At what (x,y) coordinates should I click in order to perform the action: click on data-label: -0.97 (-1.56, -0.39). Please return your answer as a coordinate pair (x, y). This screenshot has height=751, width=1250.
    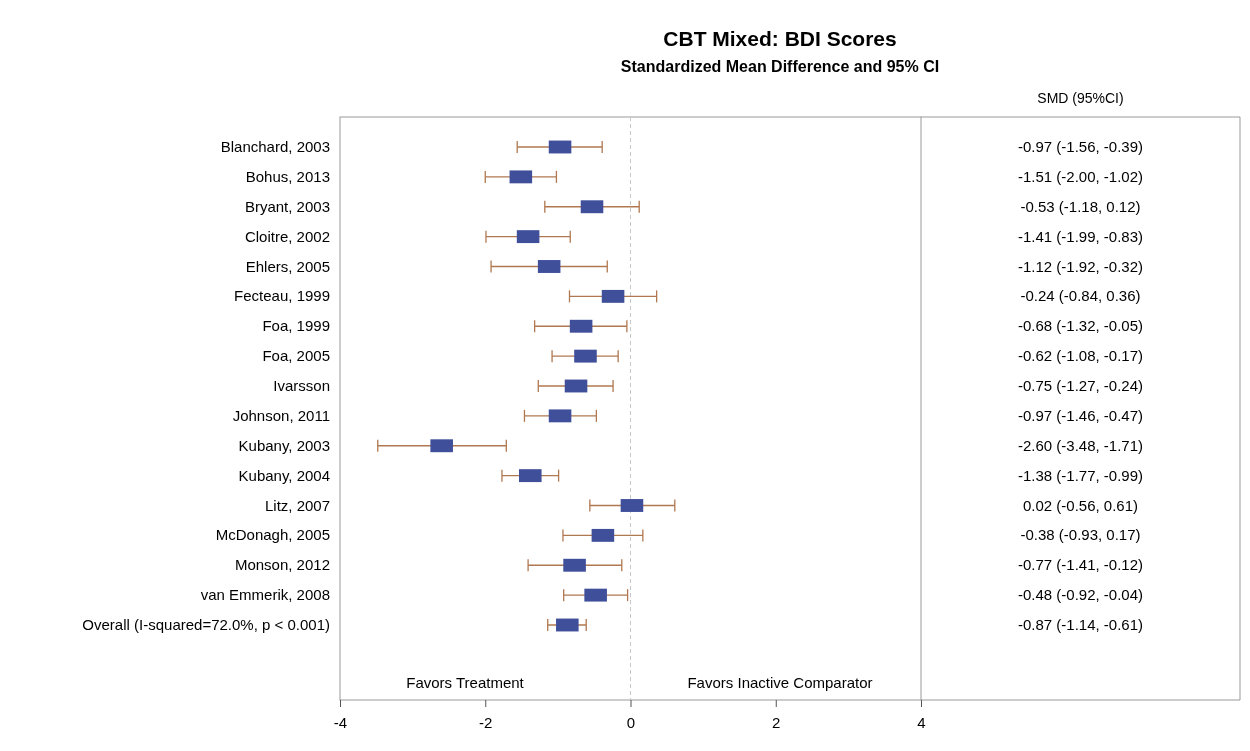
    Looking at the image, I should click on (1080, 146).